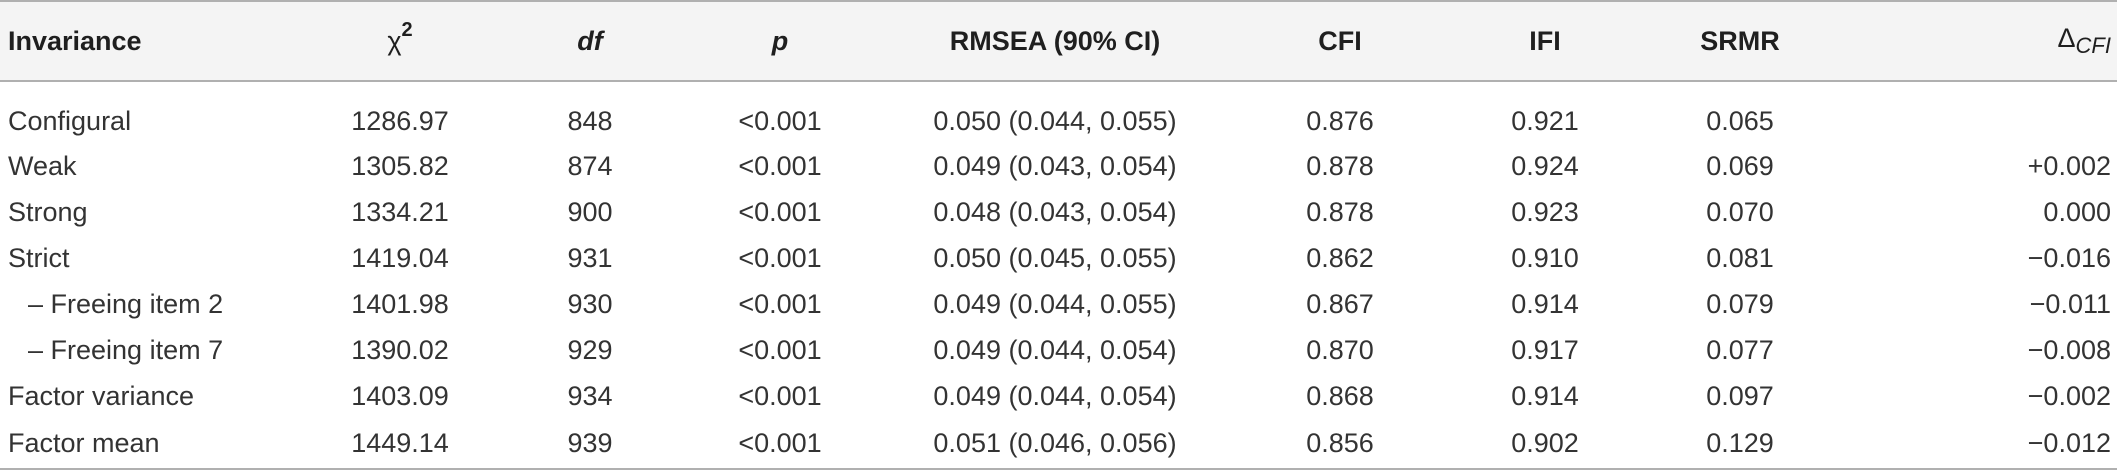 The height and width of the screenshot is (470, 2117). Describe the element at coordinates (1340, 41) in the screenshot. I see `header-cfi: CFI` at that location.